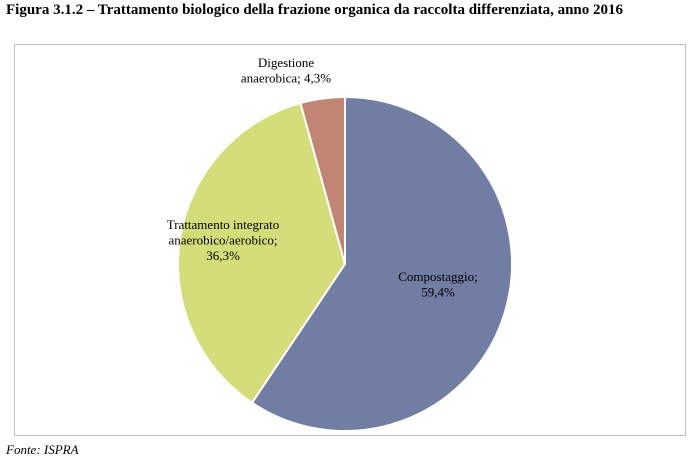 The image size is (700, 463). What do you see at coordinates (322, 180) in the screenshot?
I see `pie-slice-digestione-anaerobica` at bounding box center [322, 180].